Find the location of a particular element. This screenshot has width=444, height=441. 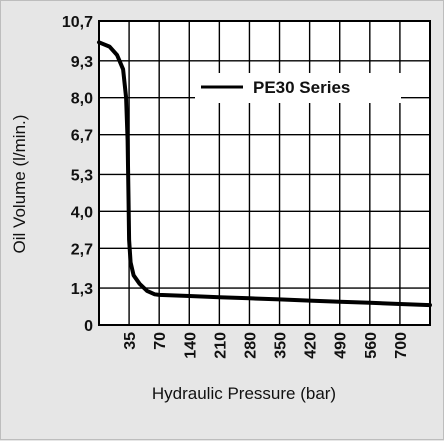

x-tick-label-3: 210 is located at coordinates (220, 345).